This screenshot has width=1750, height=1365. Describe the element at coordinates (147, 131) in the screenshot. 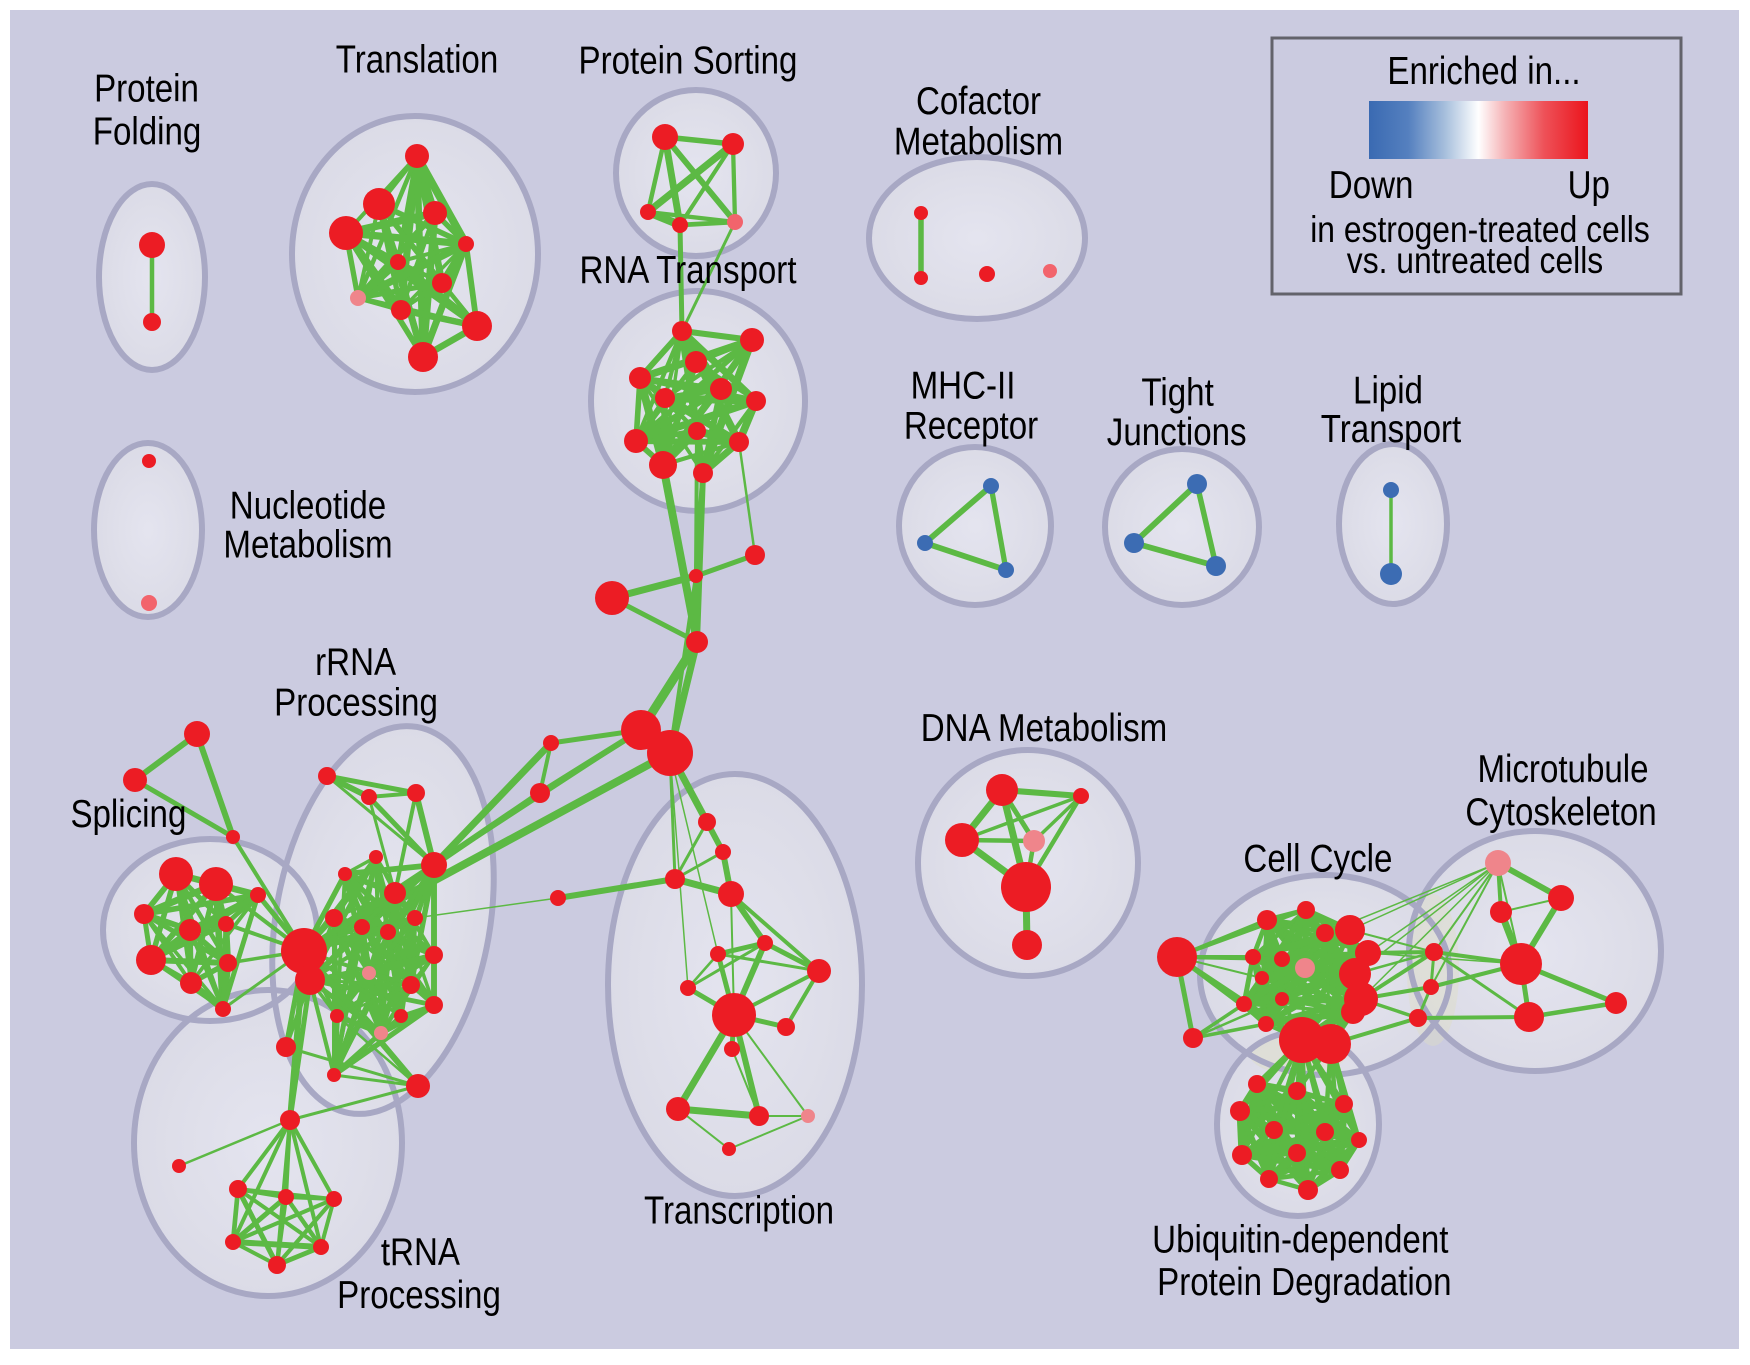

I see `svg-text: Folding` at that location.